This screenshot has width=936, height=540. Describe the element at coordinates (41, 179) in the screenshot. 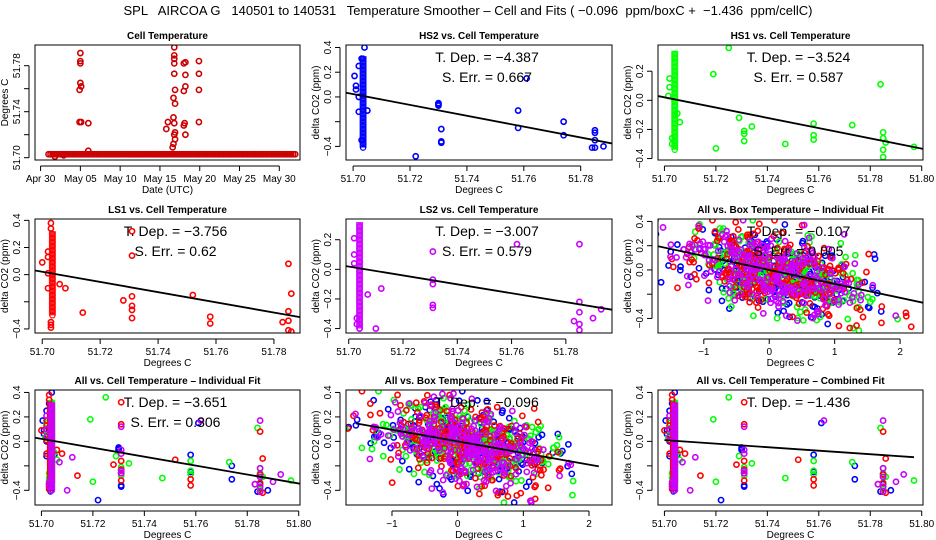

I see `x-tick-label: Apr 30` at that location.